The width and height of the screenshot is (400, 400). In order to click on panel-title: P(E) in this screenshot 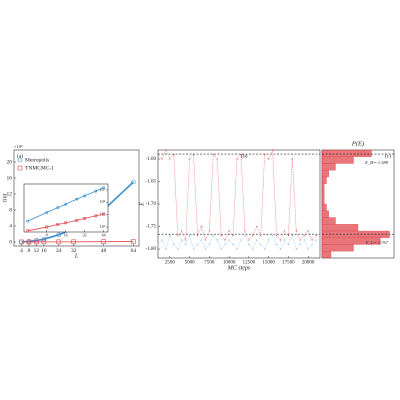, I will do `click(357, 143)`.